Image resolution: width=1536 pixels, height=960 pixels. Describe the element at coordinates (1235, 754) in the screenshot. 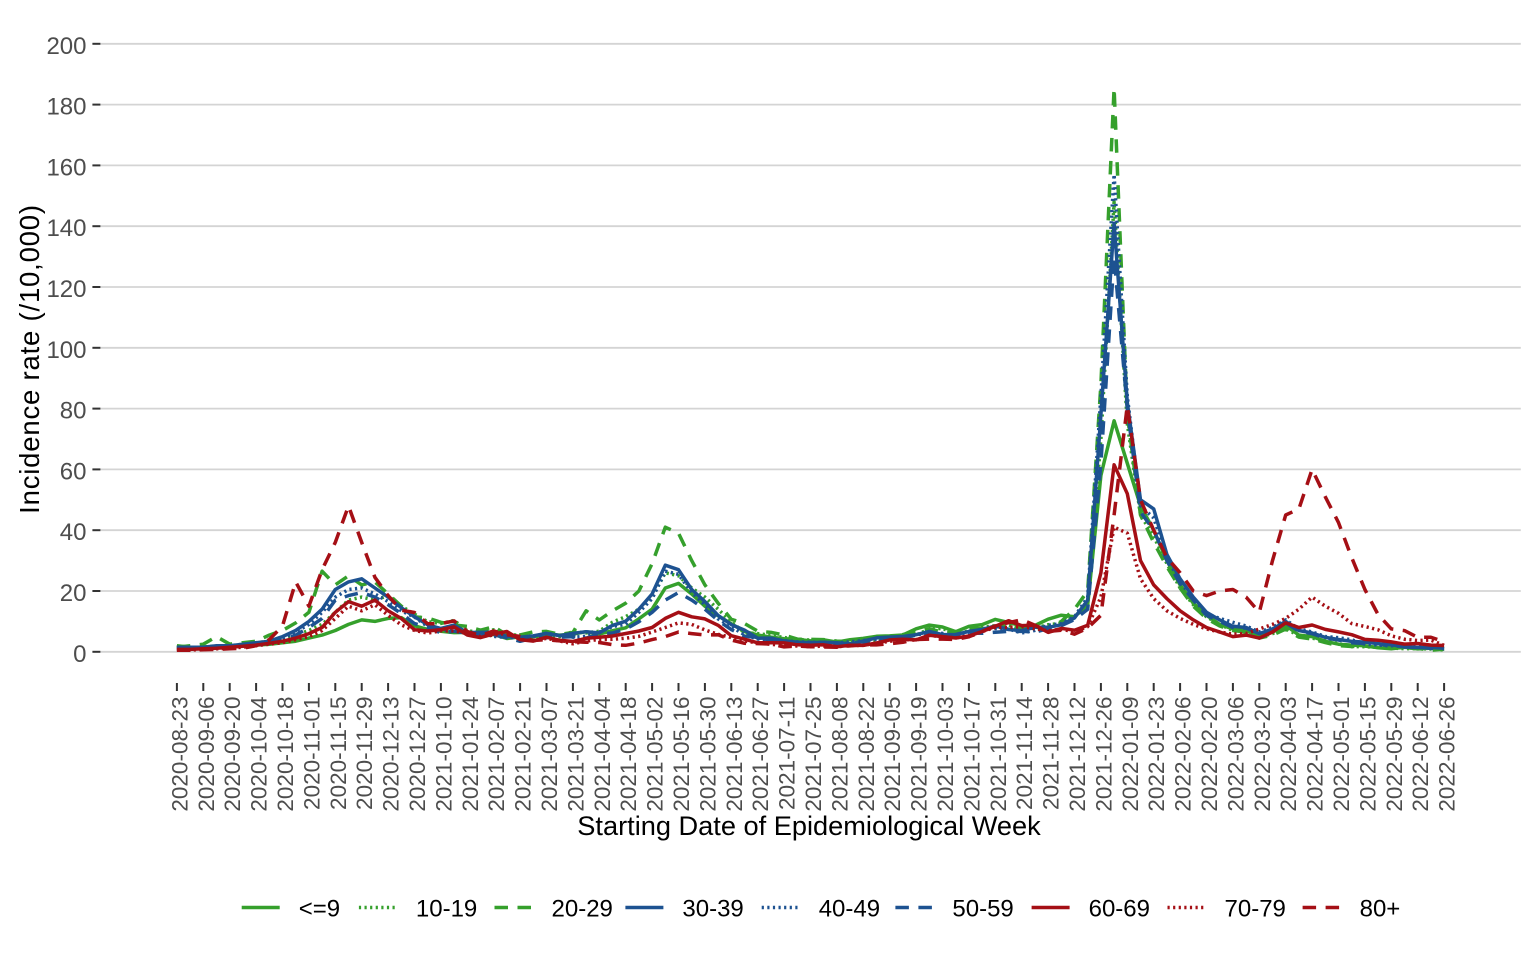

I see `svg-text: 2022-03-06` at that location.